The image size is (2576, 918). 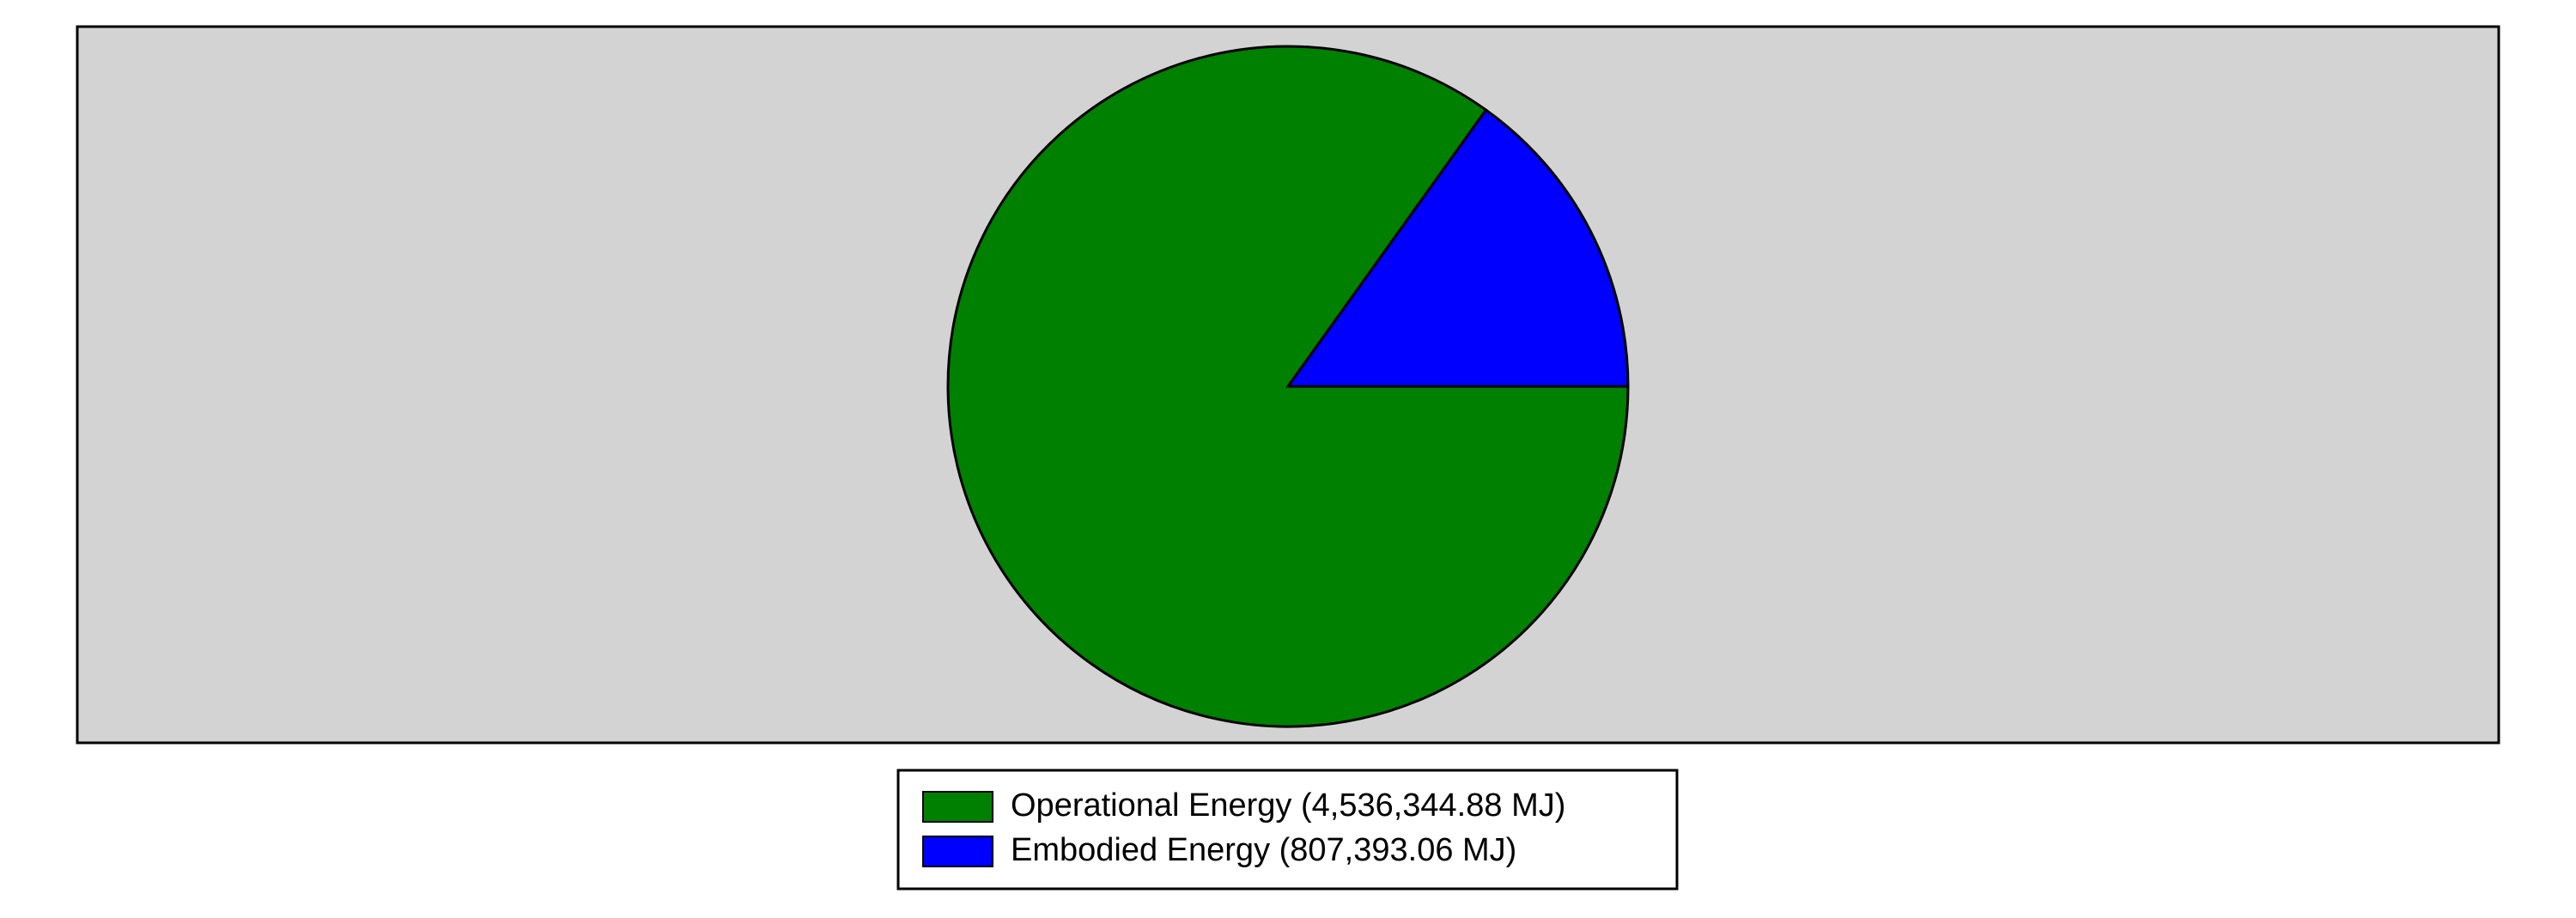 I want to click on legend-label: Embodied Energy (807,393.06 MJ), so click(x=1263, y=850).